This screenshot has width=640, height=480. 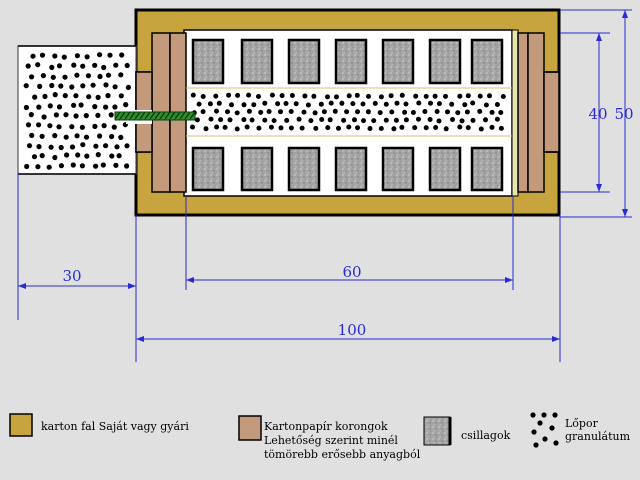 I want to click on legend-swatch-powder, so click(x=544, y=430).